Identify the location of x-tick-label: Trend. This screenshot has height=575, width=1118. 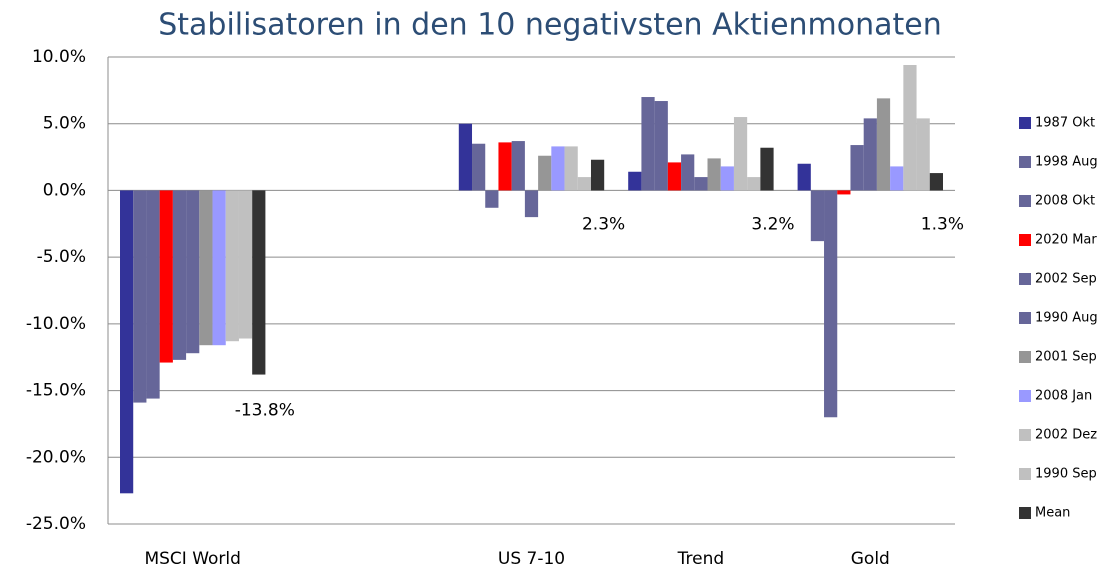
(701, 559).